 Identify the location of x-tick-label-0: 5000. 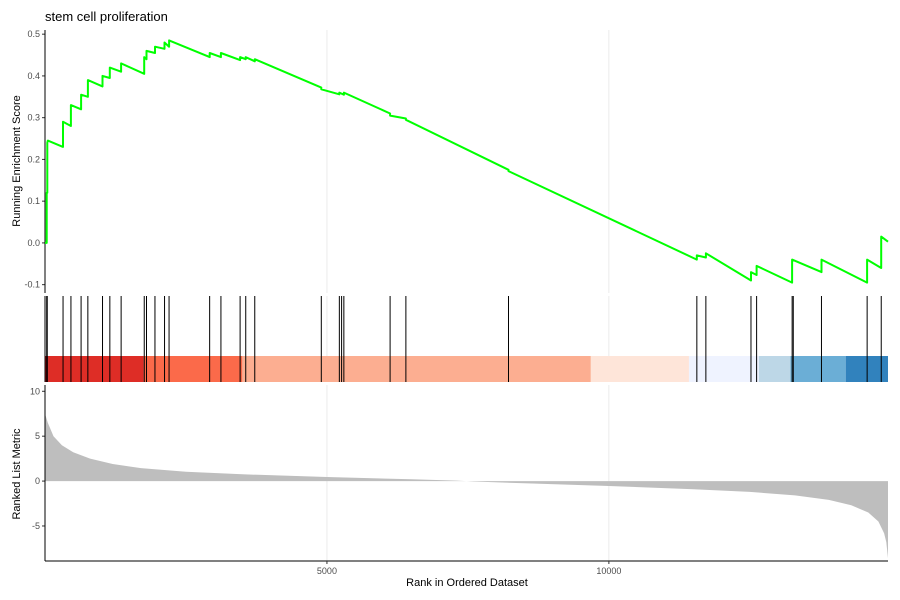
(327, 571).